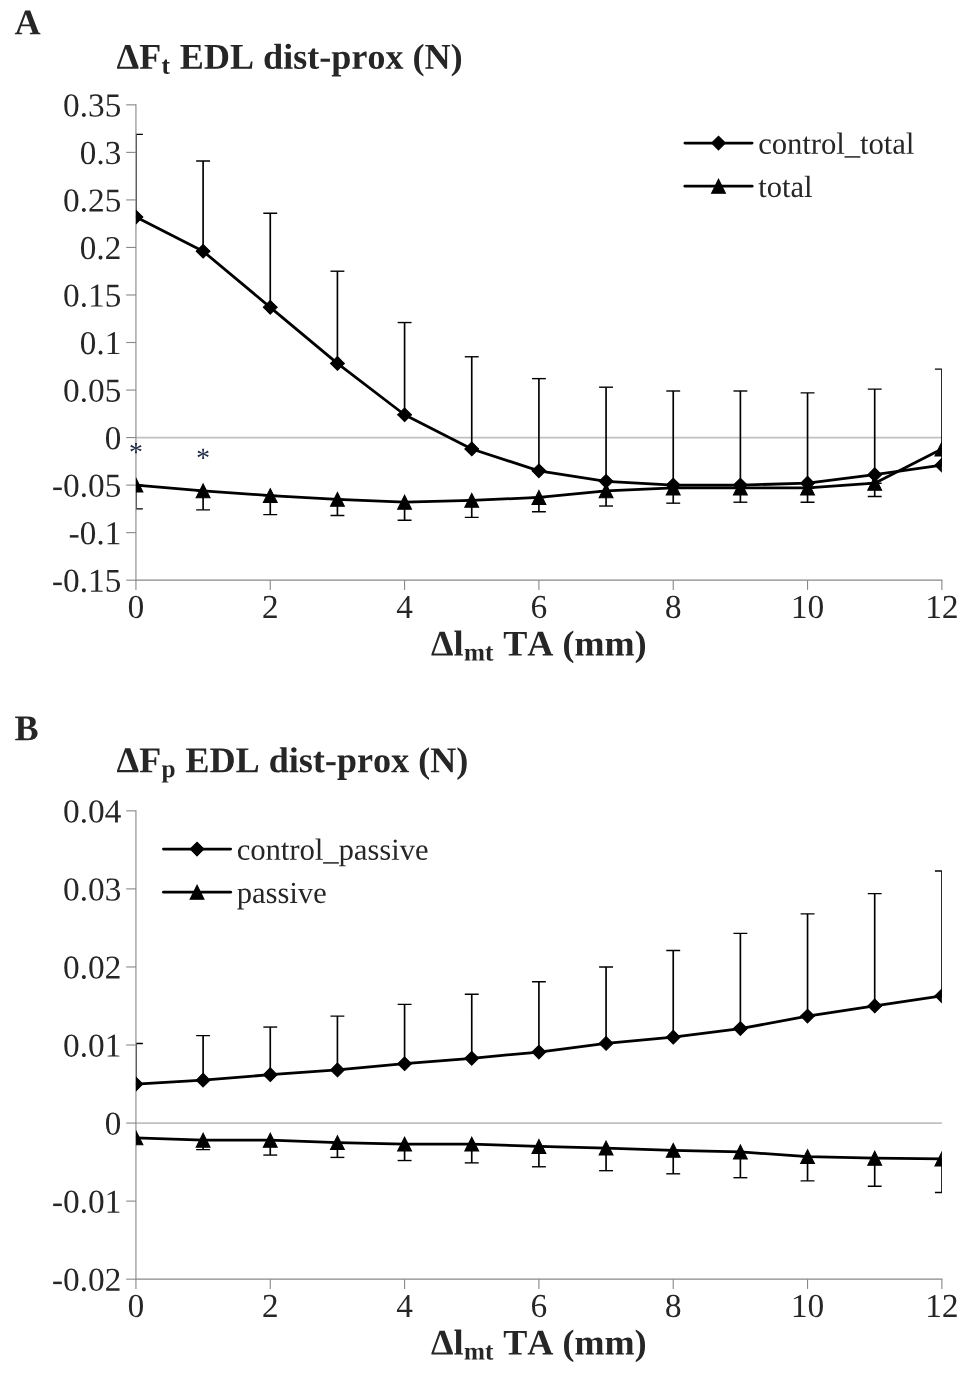 This screenshot has width=971, height=1398. What do you see at coordinates (100, 153) in the screenshot?
I see `y-tick-label: 0.3` at bounding box center [100, 153].